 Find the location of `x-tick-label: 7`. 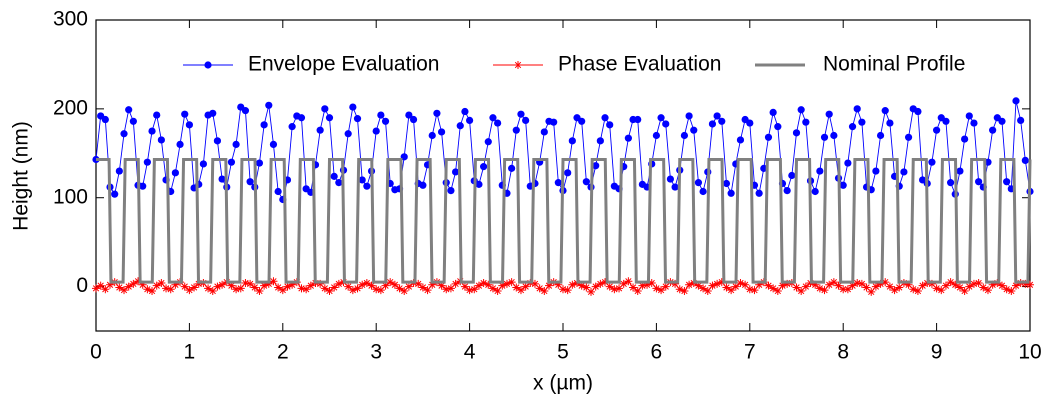

x-tick-label: 7 is located at coordinates (750, 352).